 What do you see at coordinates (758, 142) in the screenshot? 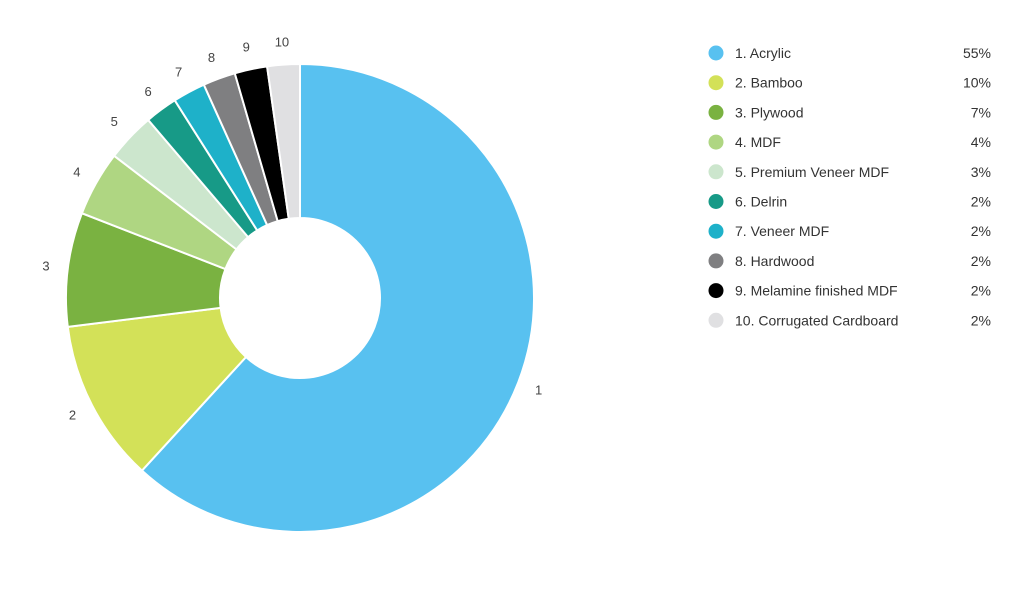
I see `legend-label: 4. MDF` at bounding box center [758, 142].